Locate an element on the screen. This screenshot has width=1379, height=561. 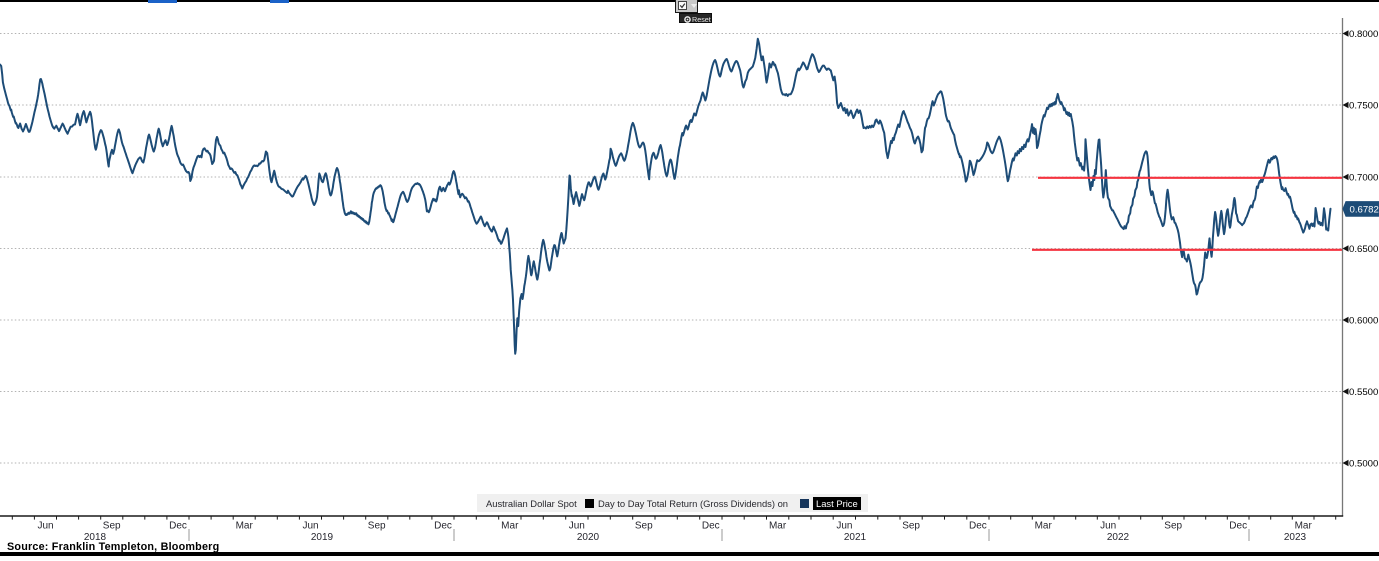
svg-text: 0.6782 is located at coordinates (1364, 209).